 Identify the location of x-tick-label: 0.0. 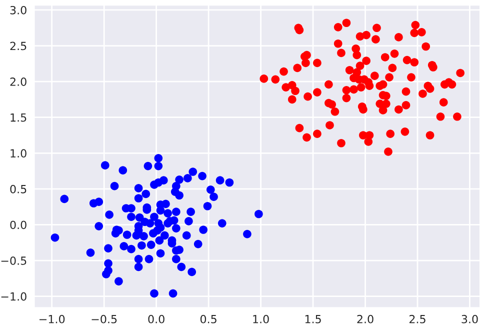
(156, 319).